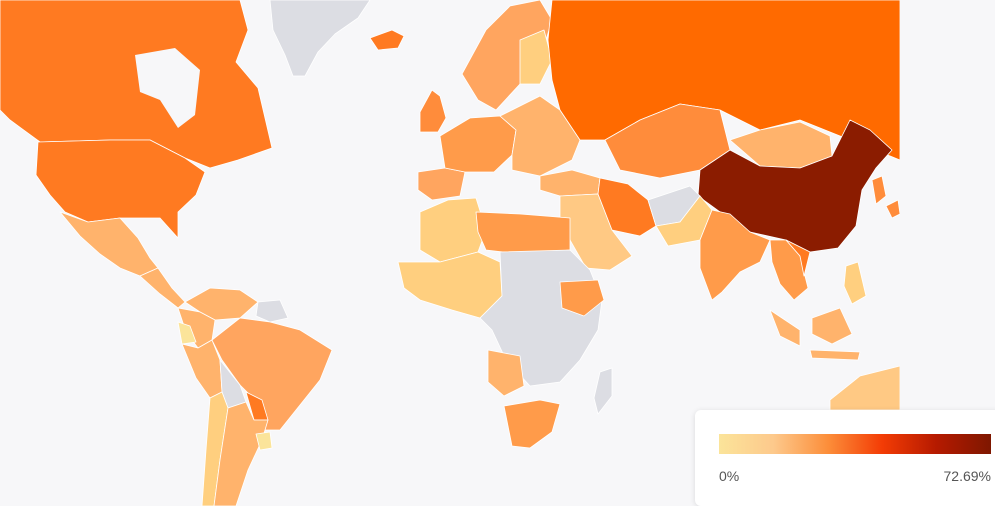  Describe the element at coordinates (570, 183) in the screenshot. I see `region-turkey` at that location.